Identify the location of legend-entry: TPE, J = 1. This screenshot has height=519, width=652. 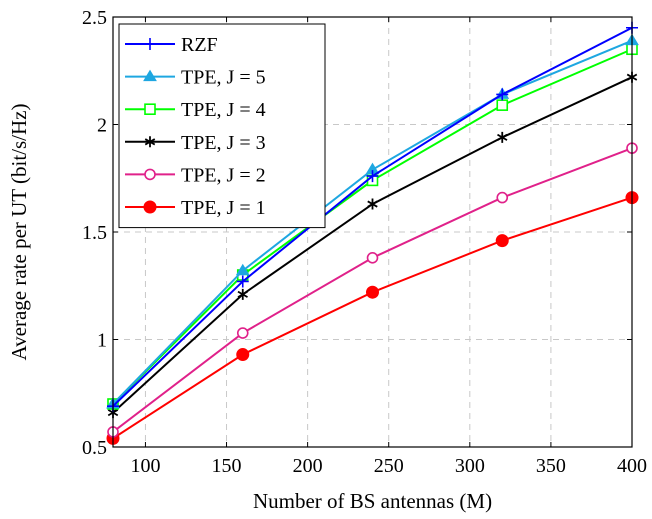
(195, 208).